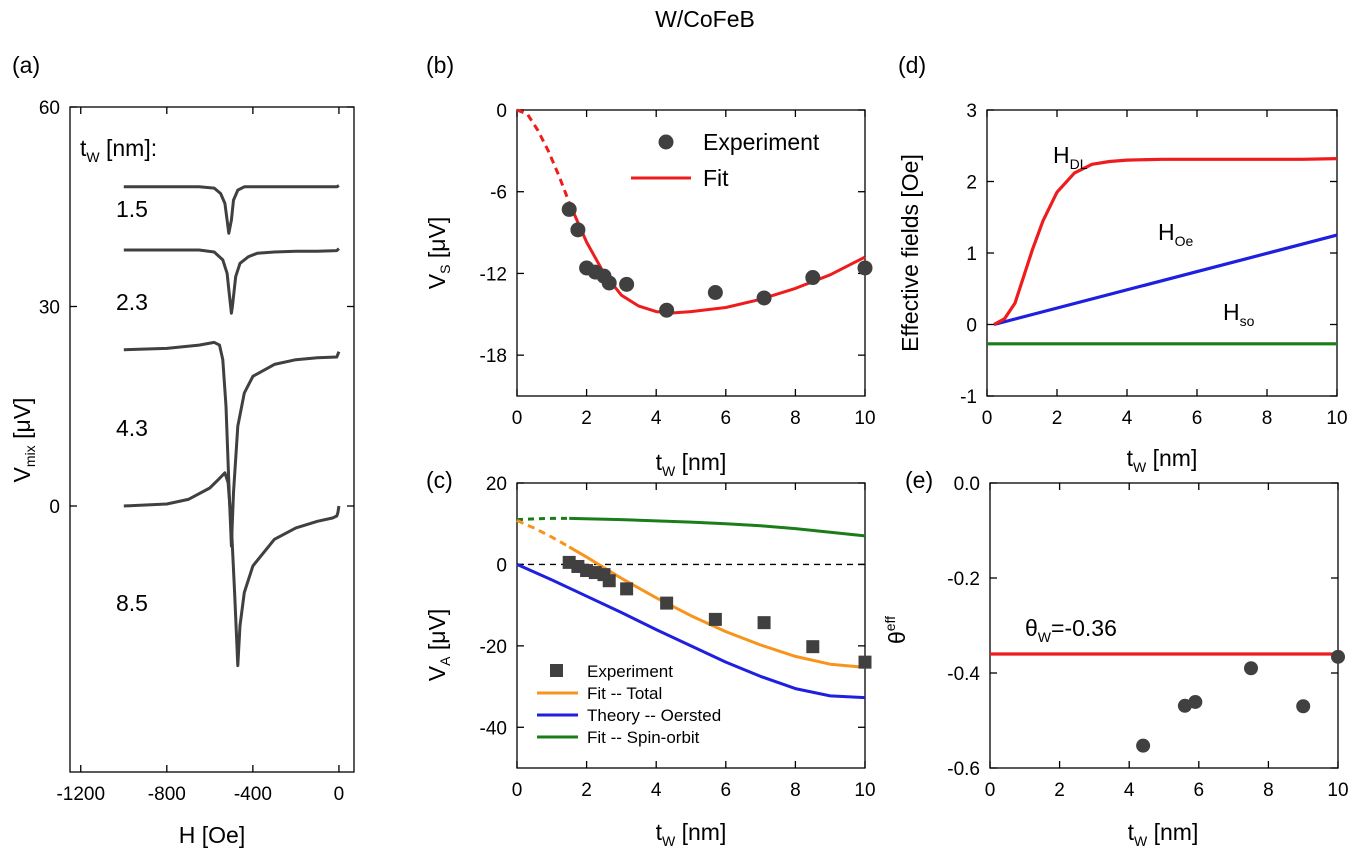 This screenshot has width=1371, height=855. What do you see at coordinates (445, 661) in the screenshot?
I see `y-axis-label-c-sub: A` at bounding box center [445, 661].